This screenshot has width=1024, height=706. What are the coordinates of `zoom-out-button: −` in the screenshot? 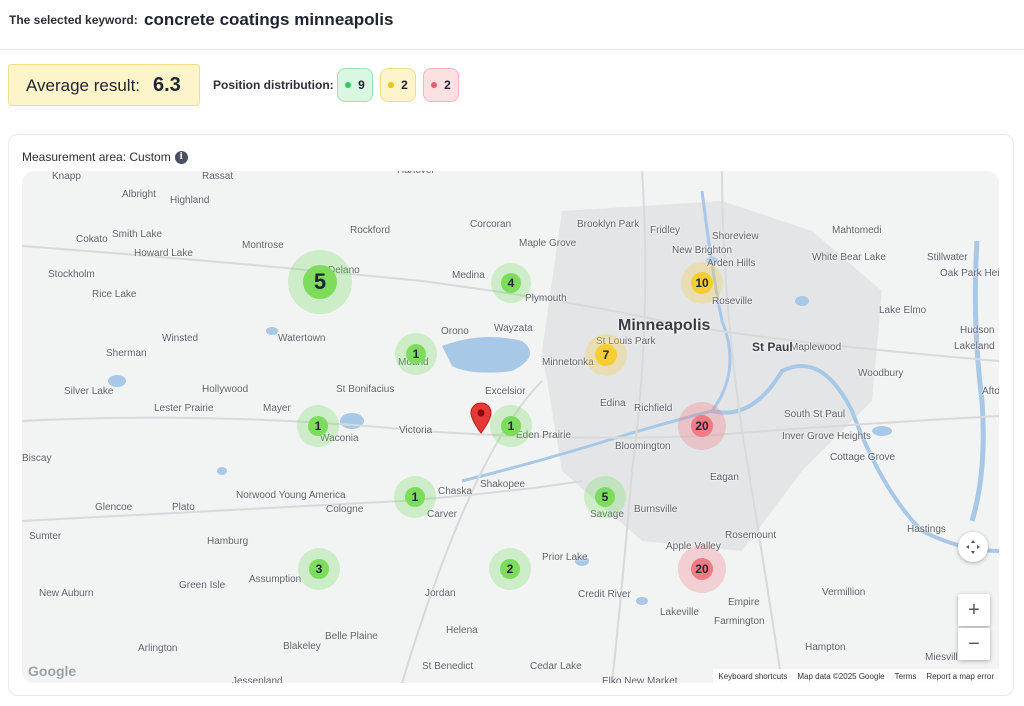 It's located at (974, 644).